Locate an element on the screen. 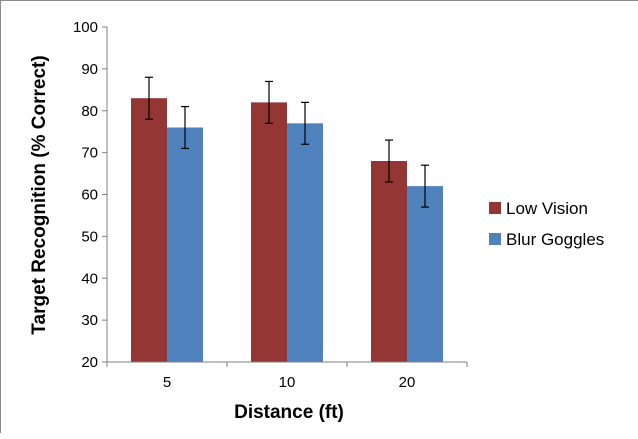 The image size is (638, 439). legend-swatch-blur-goggles is located at coordinates (495, 239).